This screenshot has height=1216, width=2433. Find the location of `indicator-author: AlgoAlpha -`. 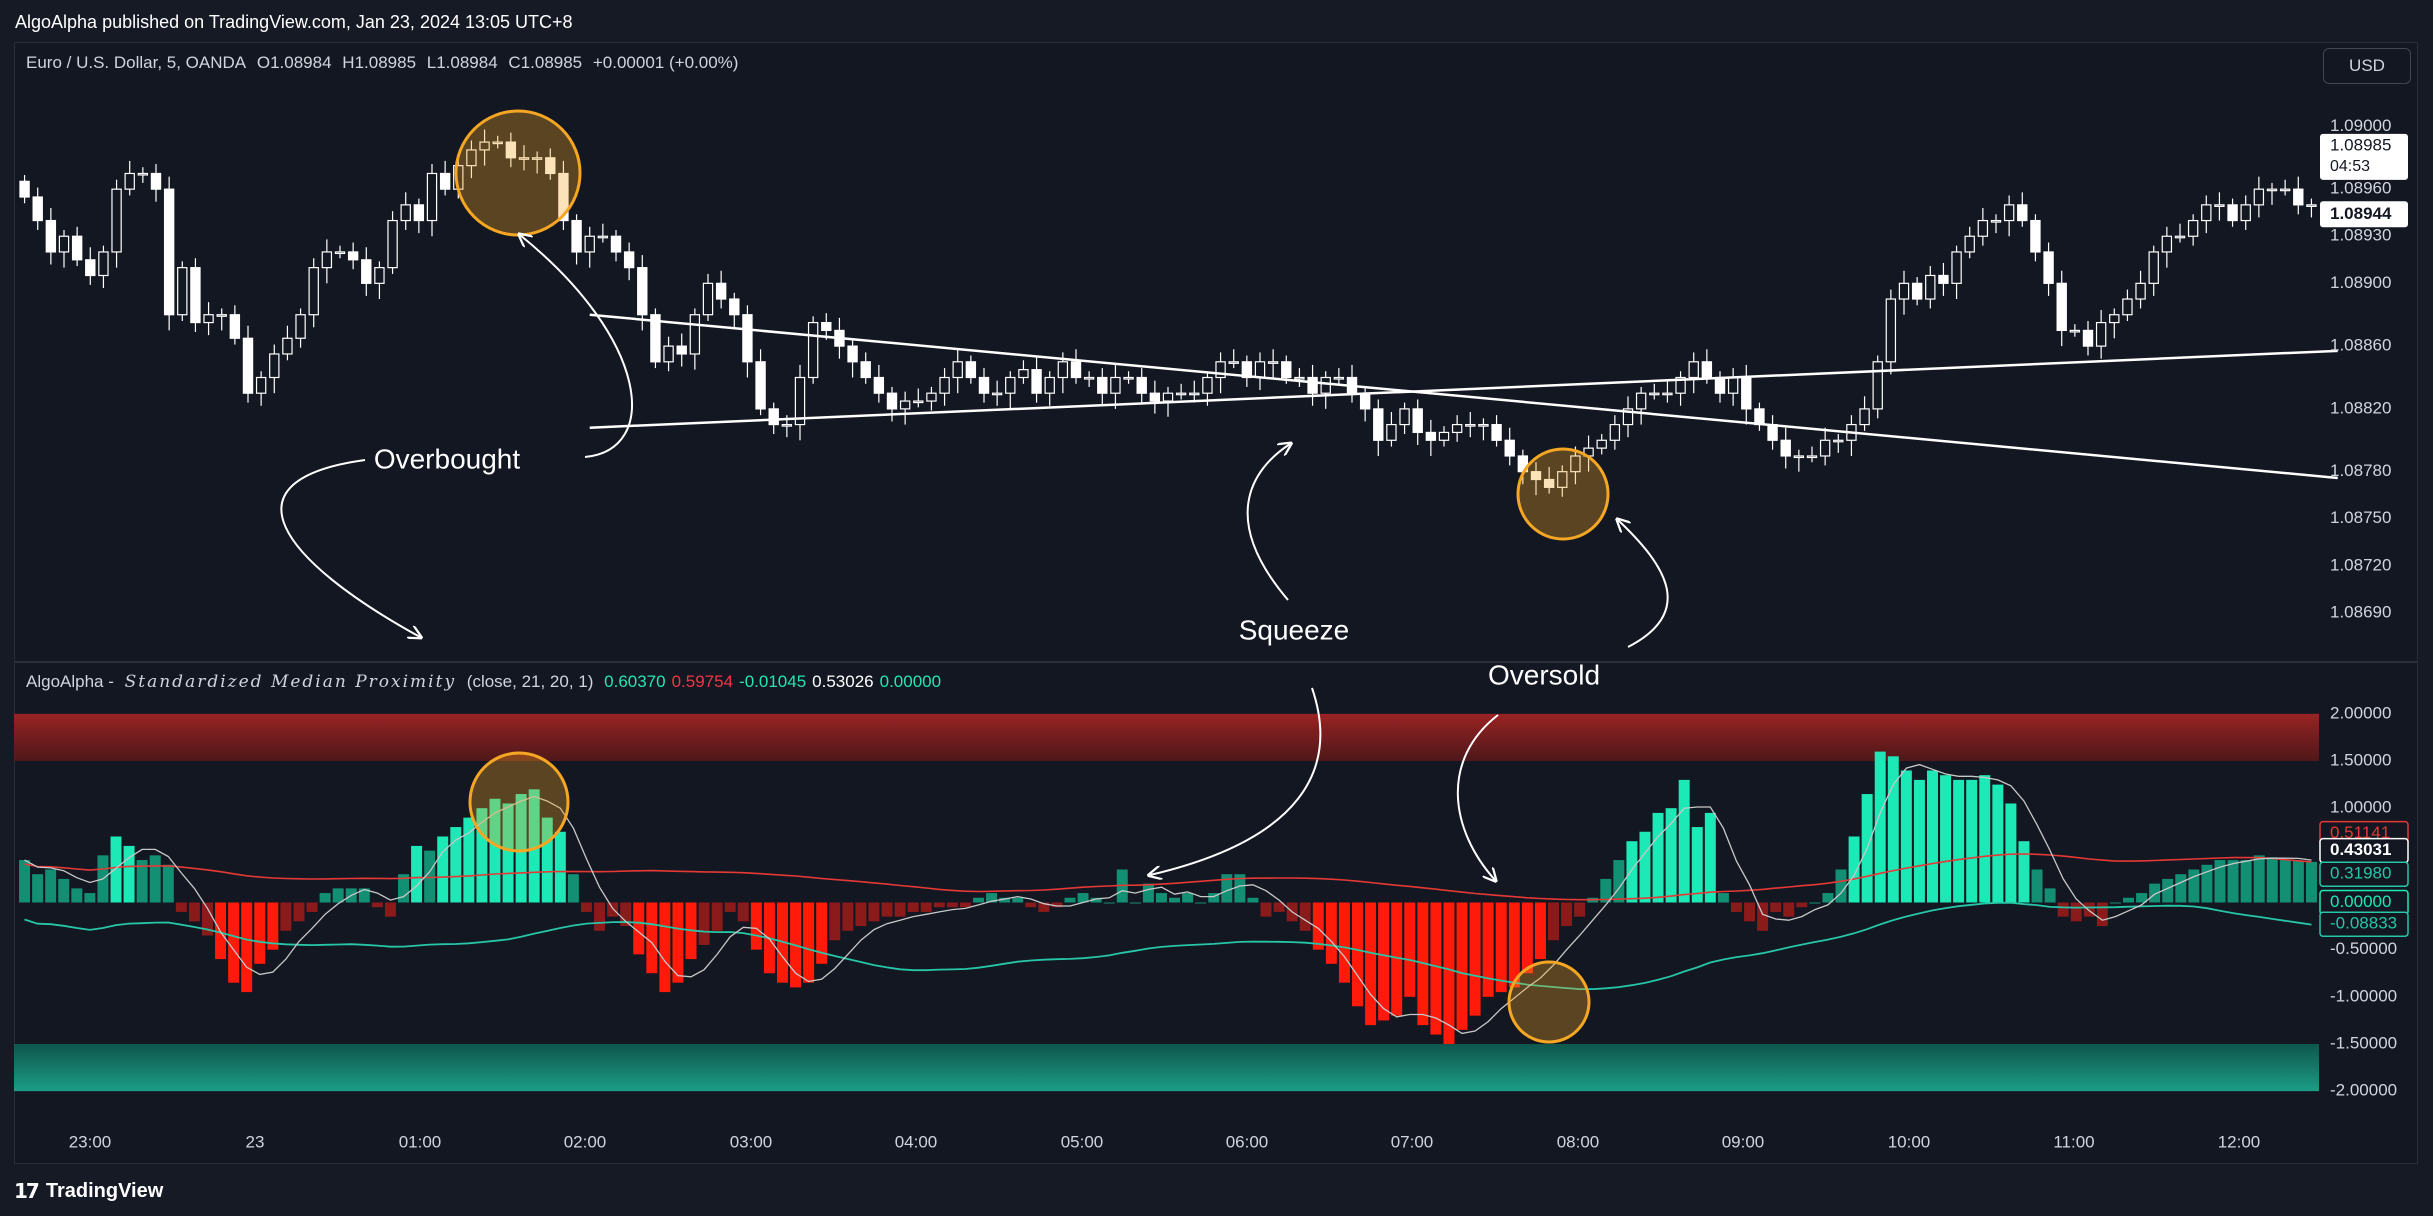

indicator-author: AlgoAlpha - is located at coordinates (70, 681).